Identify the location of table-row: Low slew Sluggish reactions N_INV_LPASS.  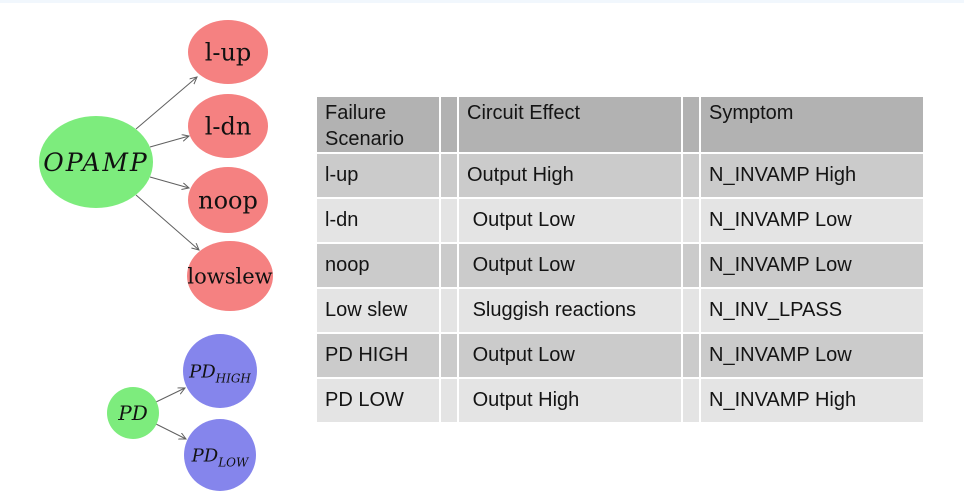
(620, 310).